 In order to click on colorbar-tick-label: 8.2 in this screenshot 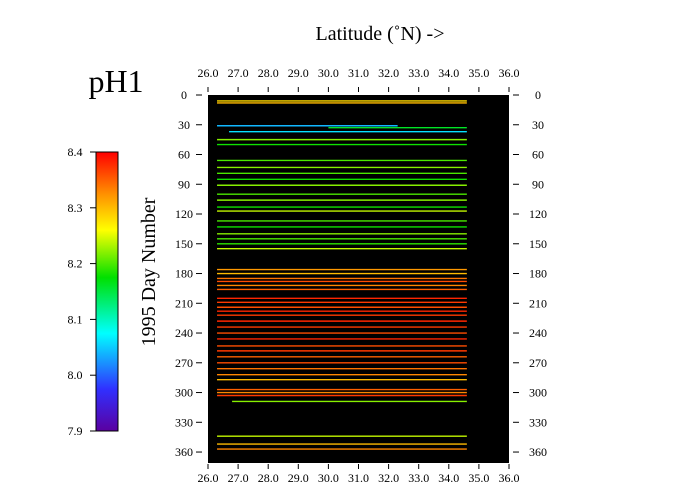, I will do `click(75, 264)`.